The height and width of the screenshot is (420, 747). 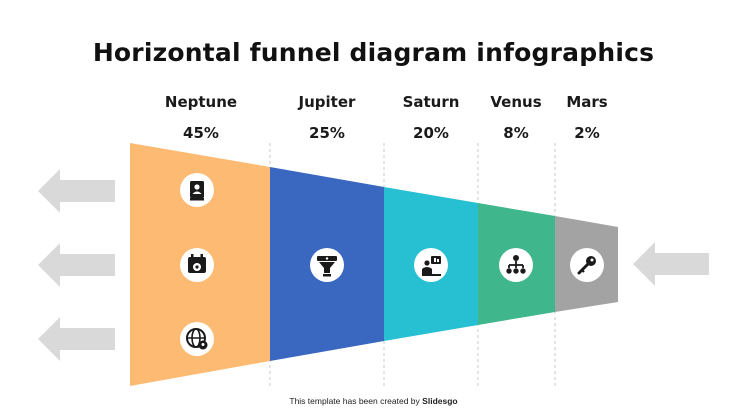 I want to click on presentation-icon, so click(x=431, y=265).